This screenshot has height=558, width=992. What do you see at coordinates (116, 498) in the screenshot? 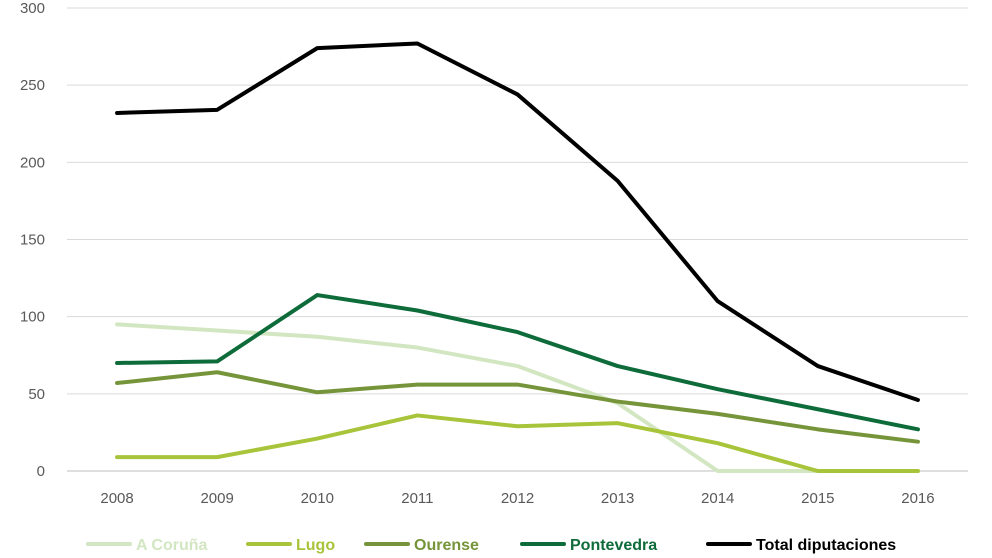
I see `x-tick-label: 2008` at bounding box center [116, 498].